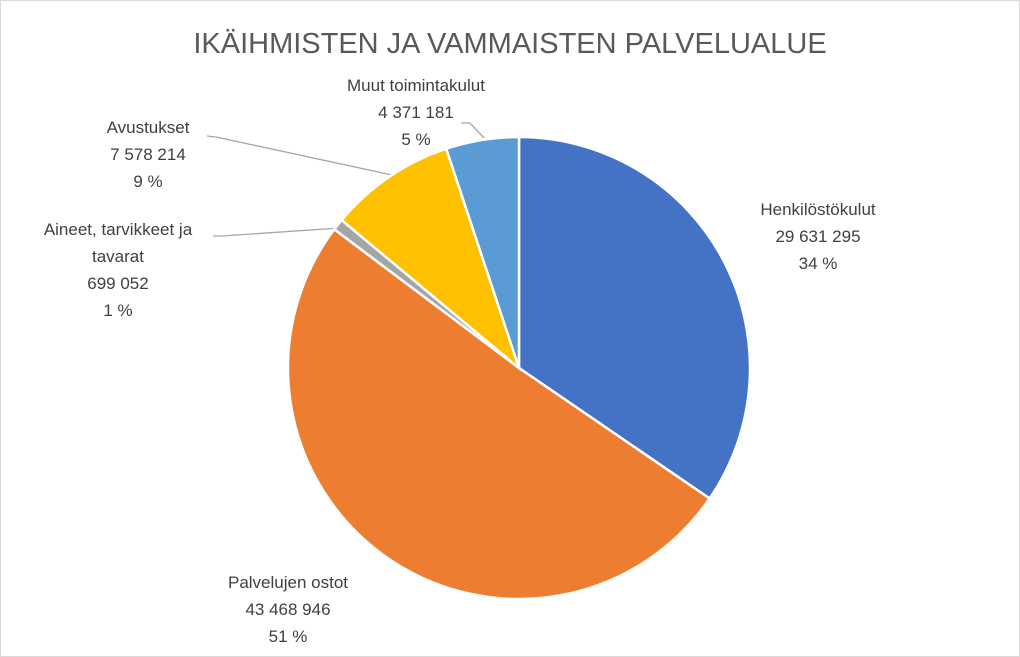  Describe the element at coordinates (288, 636) in the screenshot. I see `label-percent: 51 %` at that location.